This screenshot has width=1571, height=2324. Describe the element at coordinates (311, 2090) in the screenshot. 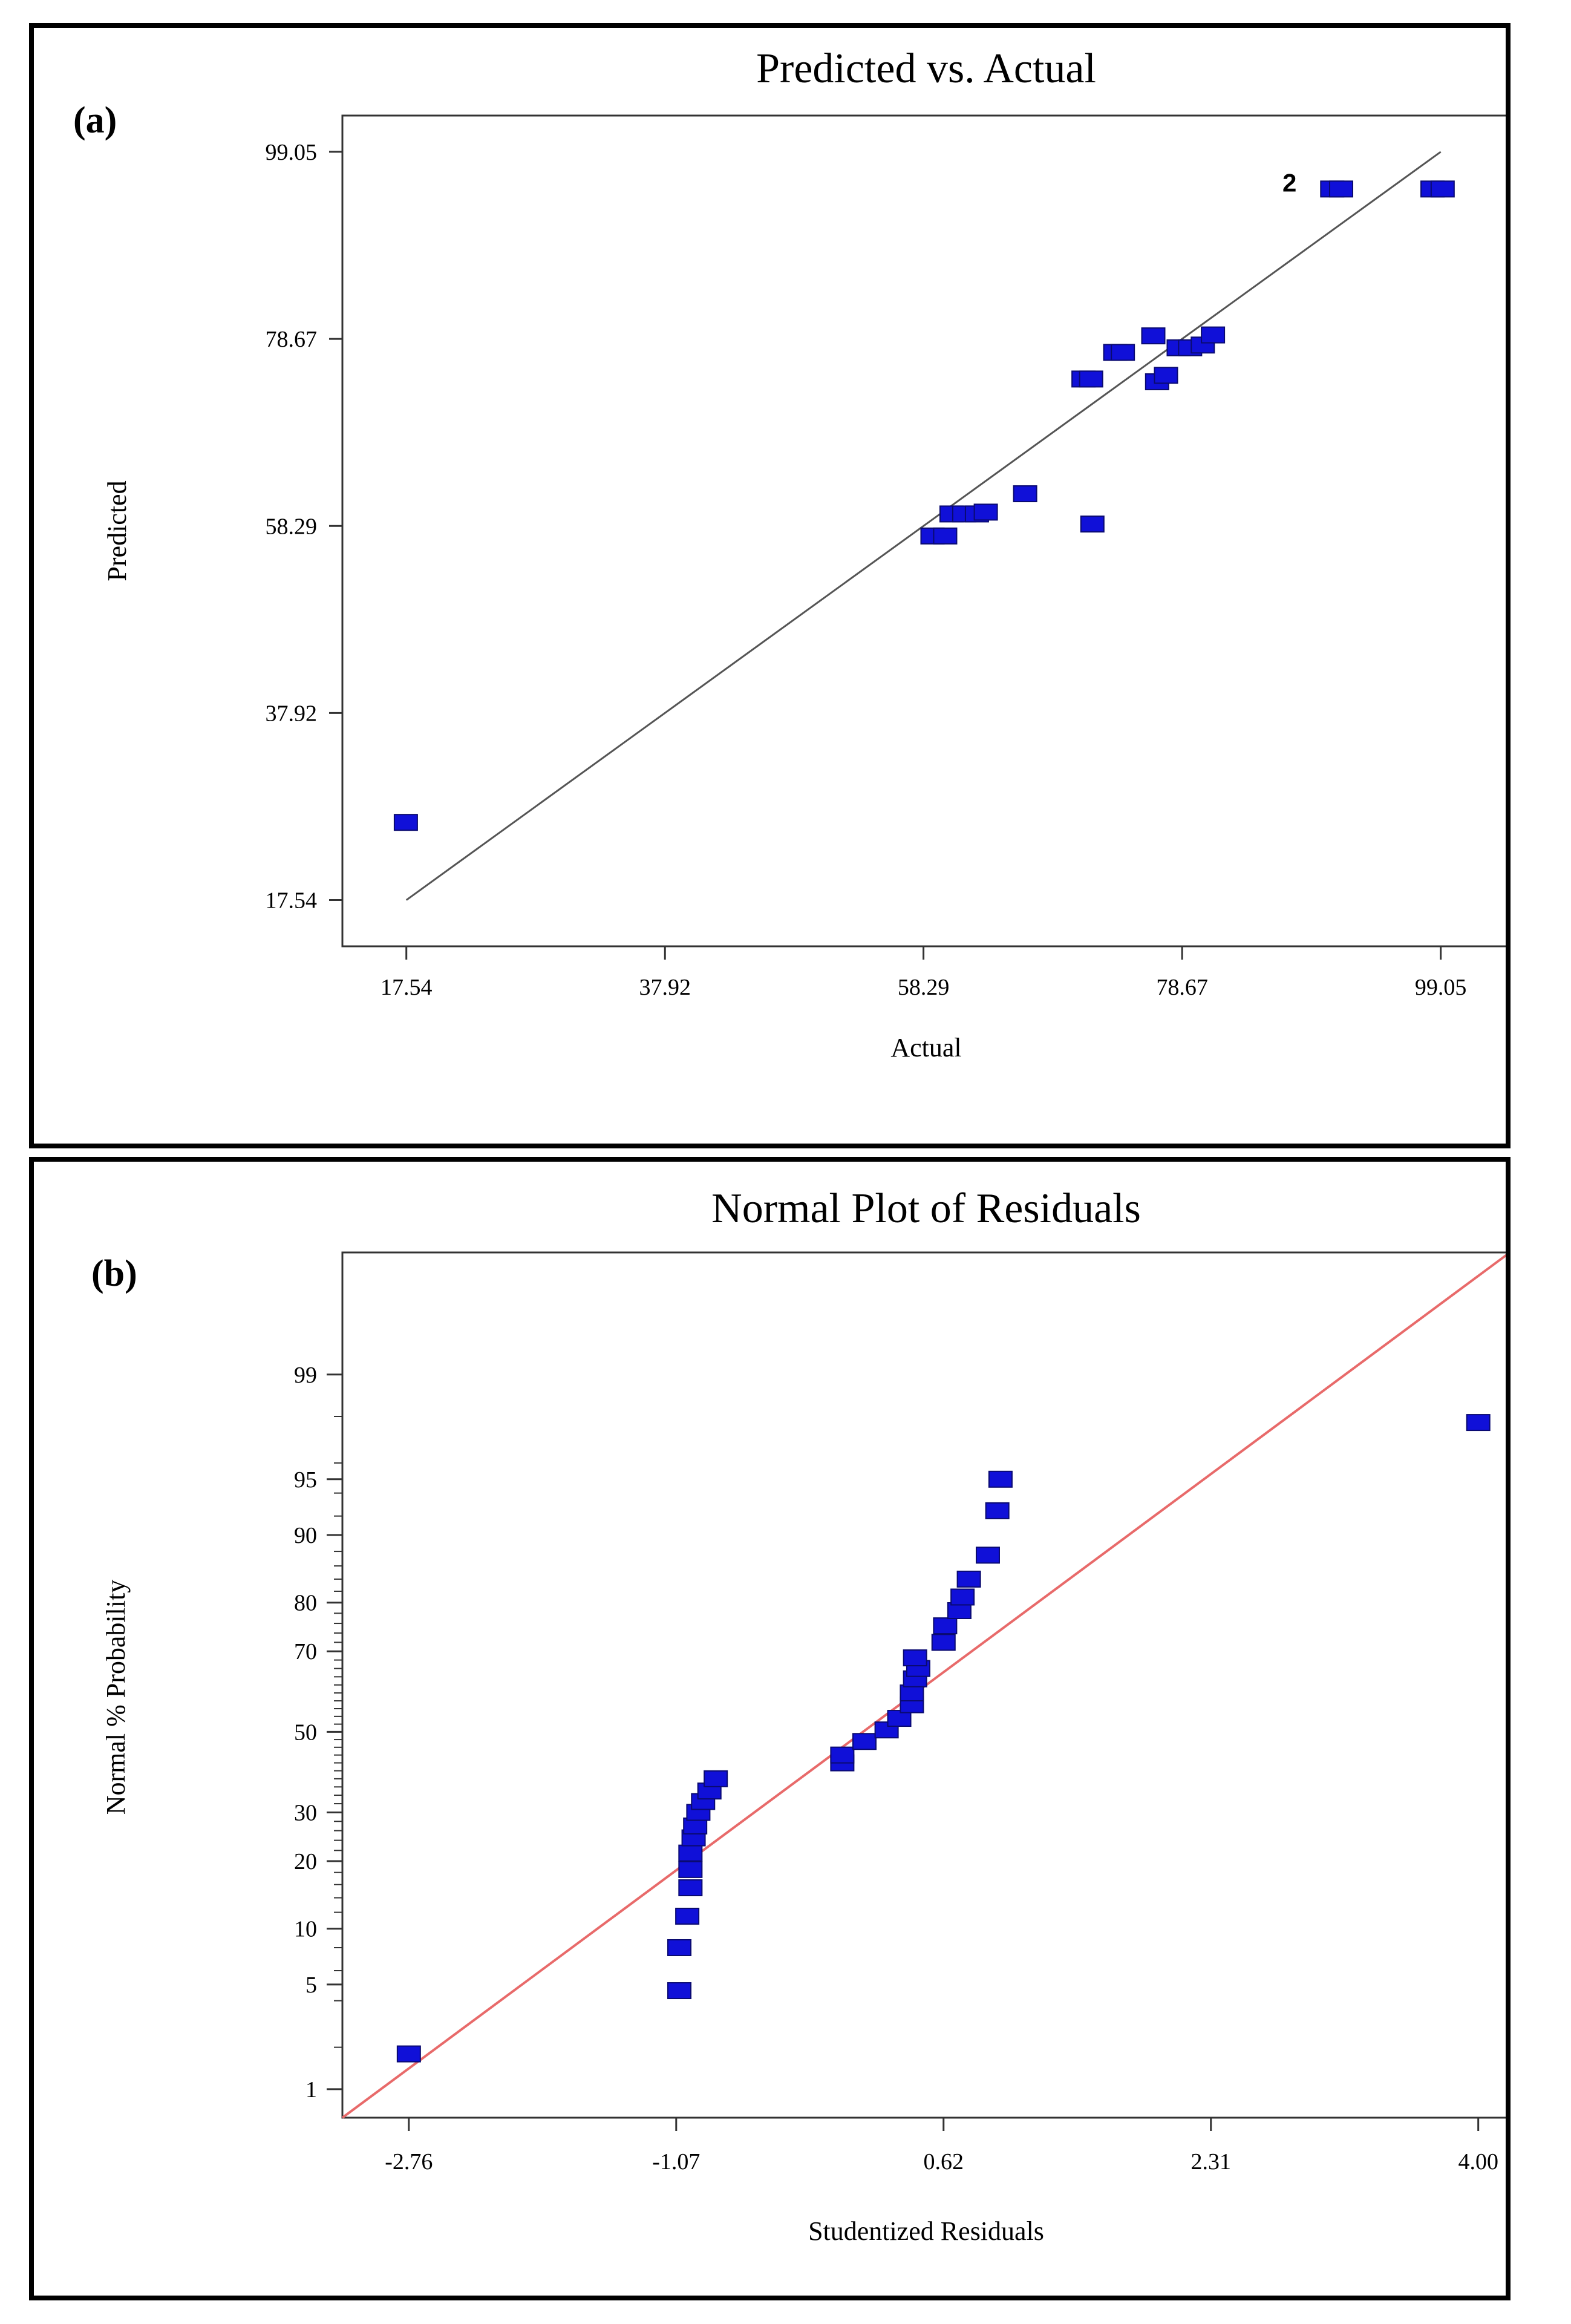

I see `y-tick-label: 1` at that location.